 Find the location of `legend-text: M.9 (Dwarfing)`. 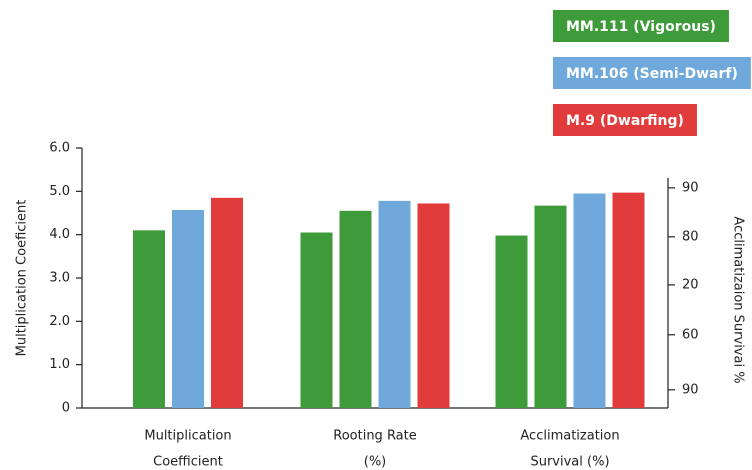

legend-text: M.9 (Dwarfing) is located at coordinates (625, 121).